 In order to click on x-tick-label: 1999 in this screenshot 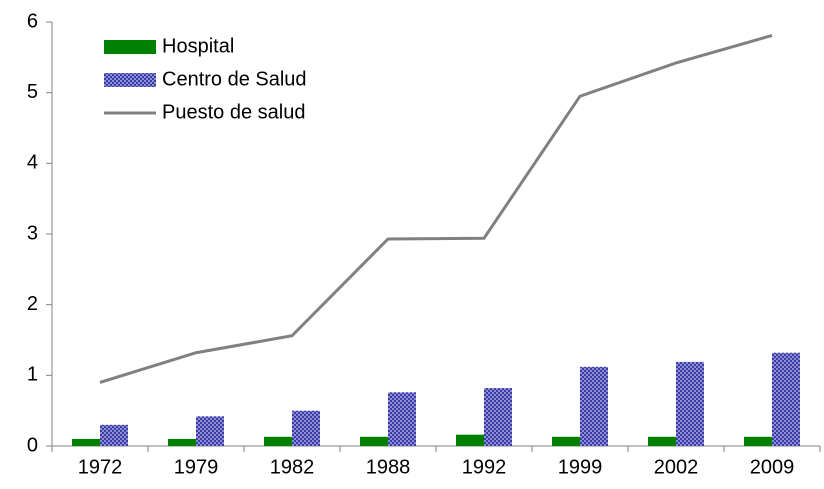, I will do `click(580, 467)`.